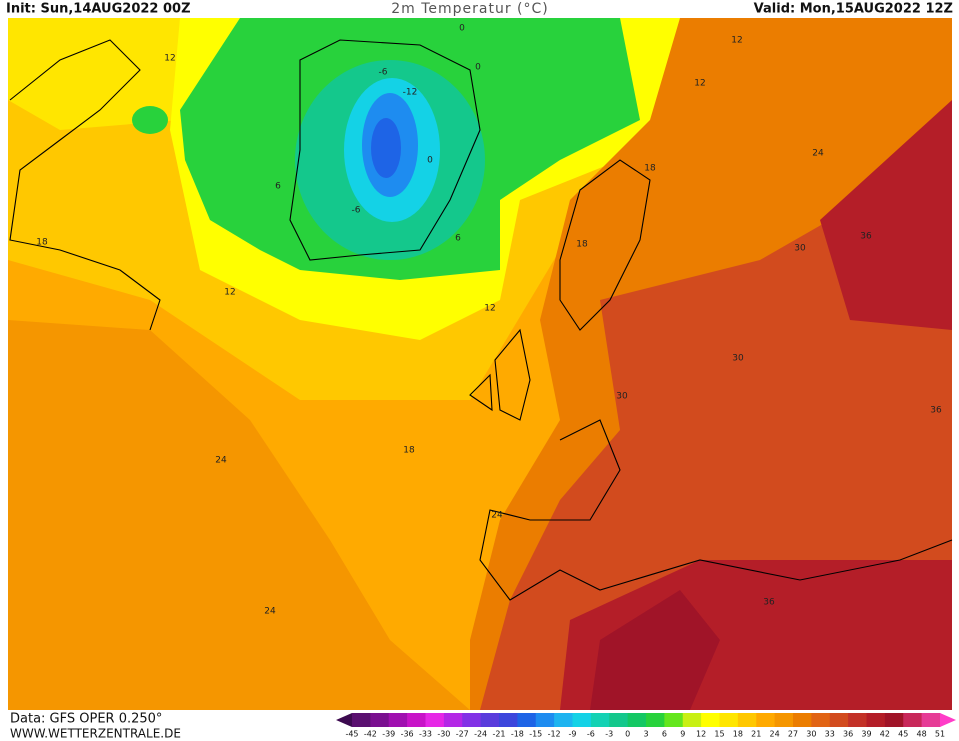 Image resolution: width=959 pixels, height=741 pixels. What do you see at coordinates (701, 734) in the screenshot?
I see `colorbar-label: 12` at bounding box center [701, 734].